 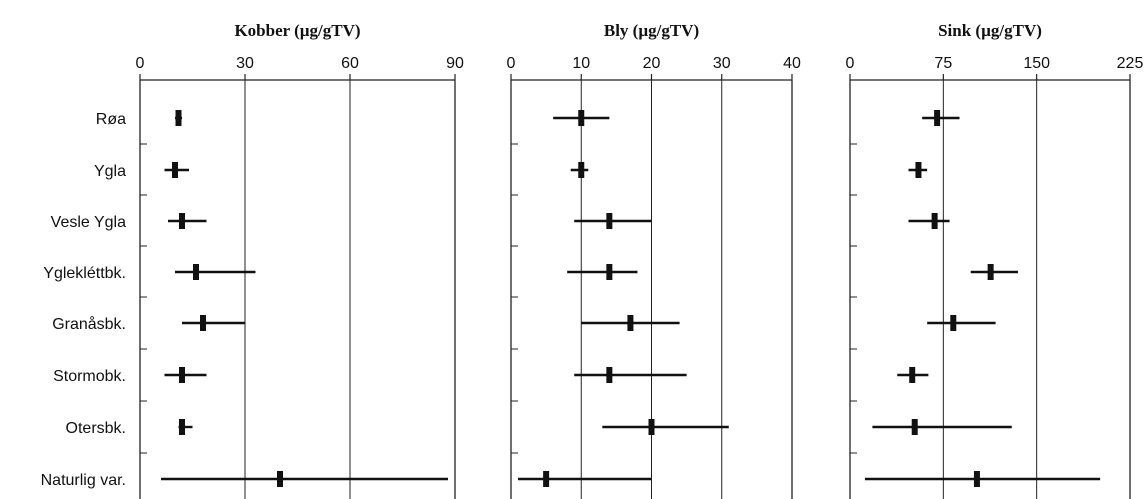 What do you see at coordinates (297, 30) in the screenshot?
I see `panel-title: Kobber (µg/gTV)` at bounding box center [297, 30].